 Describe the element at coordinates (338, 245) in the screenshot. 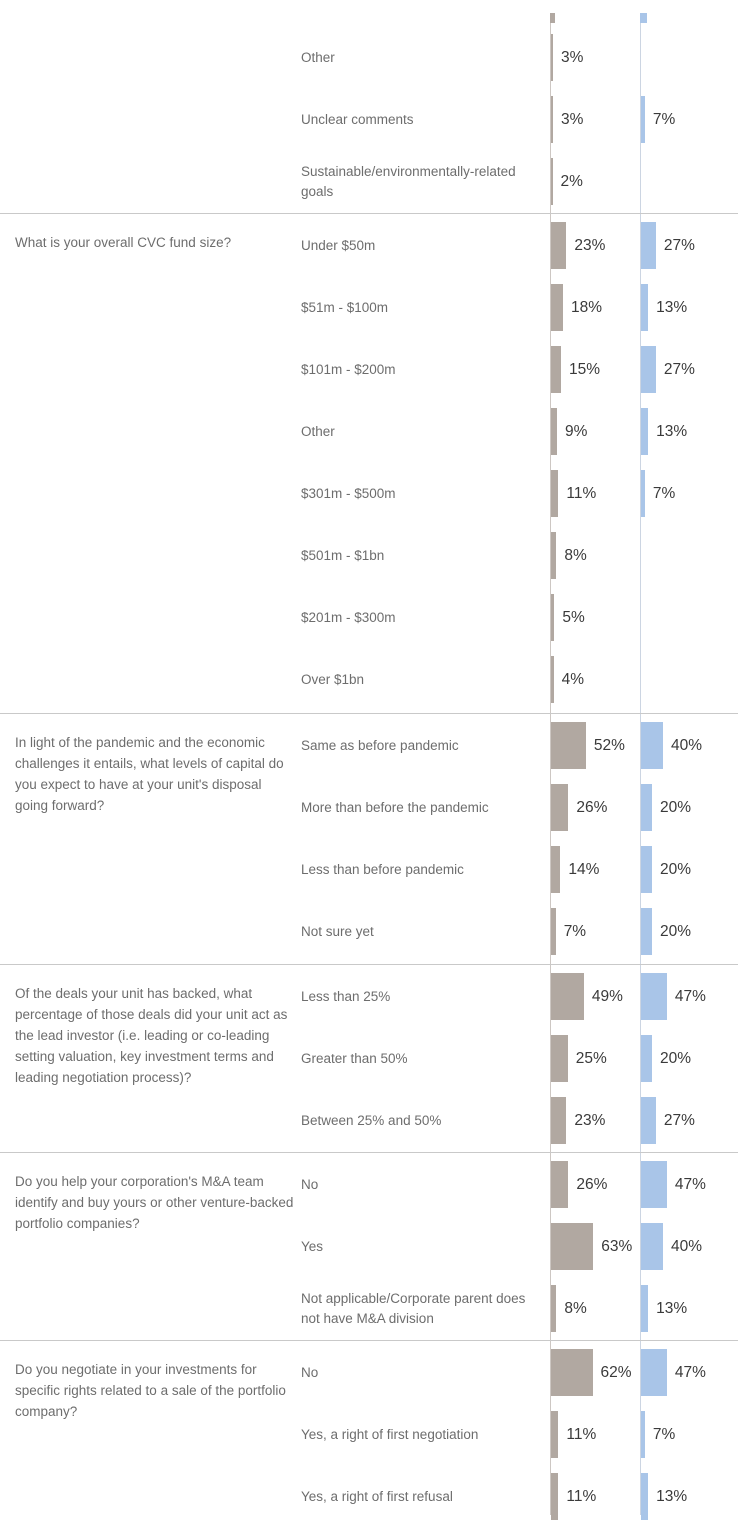

I see `answer-label: Under $50m` at that location.